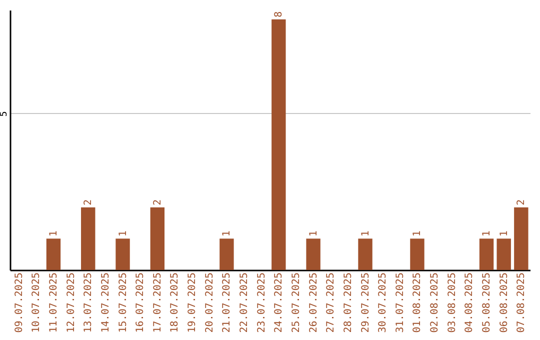 The width and height of the screenshot is (540, 340). What do you see at coordinates (331, 302) in the screenshot?
I see `x-tick-label: 27.07.2025` at bounding box center [331, 302].